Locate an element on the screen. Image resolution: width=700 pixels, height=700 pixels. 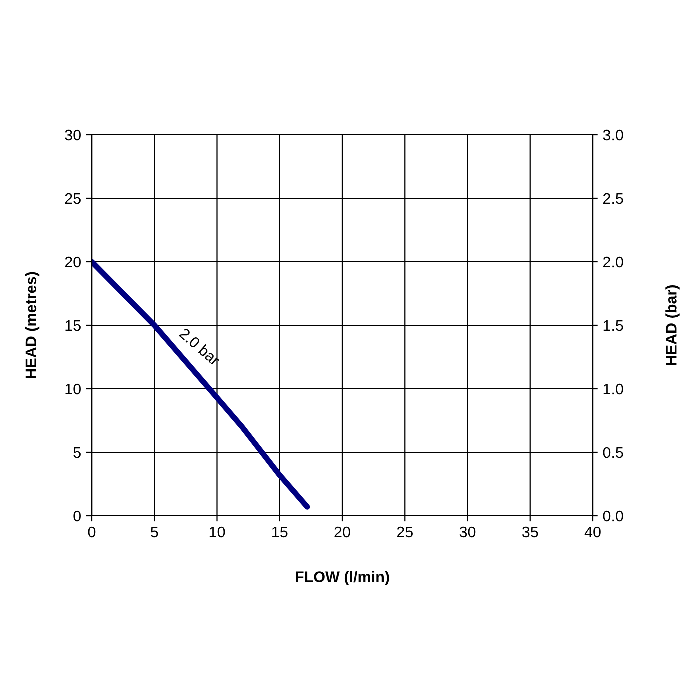
y-tick-label: 10 is located at coordinates (73, 389).